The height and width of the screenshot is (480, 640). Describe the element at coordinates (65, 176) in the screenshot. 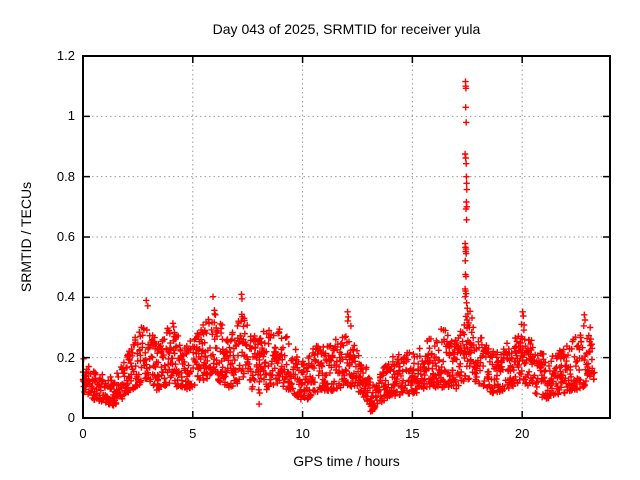

I see `y-tick-label: 0.8` at that location.